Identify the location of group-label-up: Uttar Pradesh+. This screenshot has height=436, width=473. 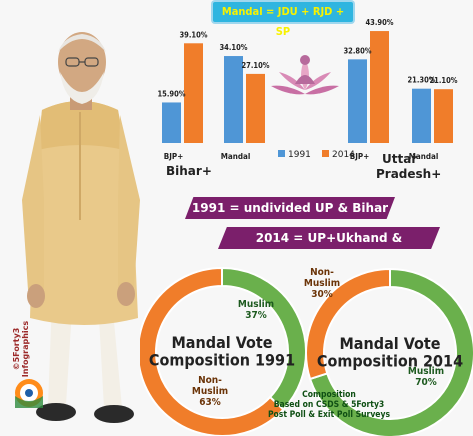
(408, 166).